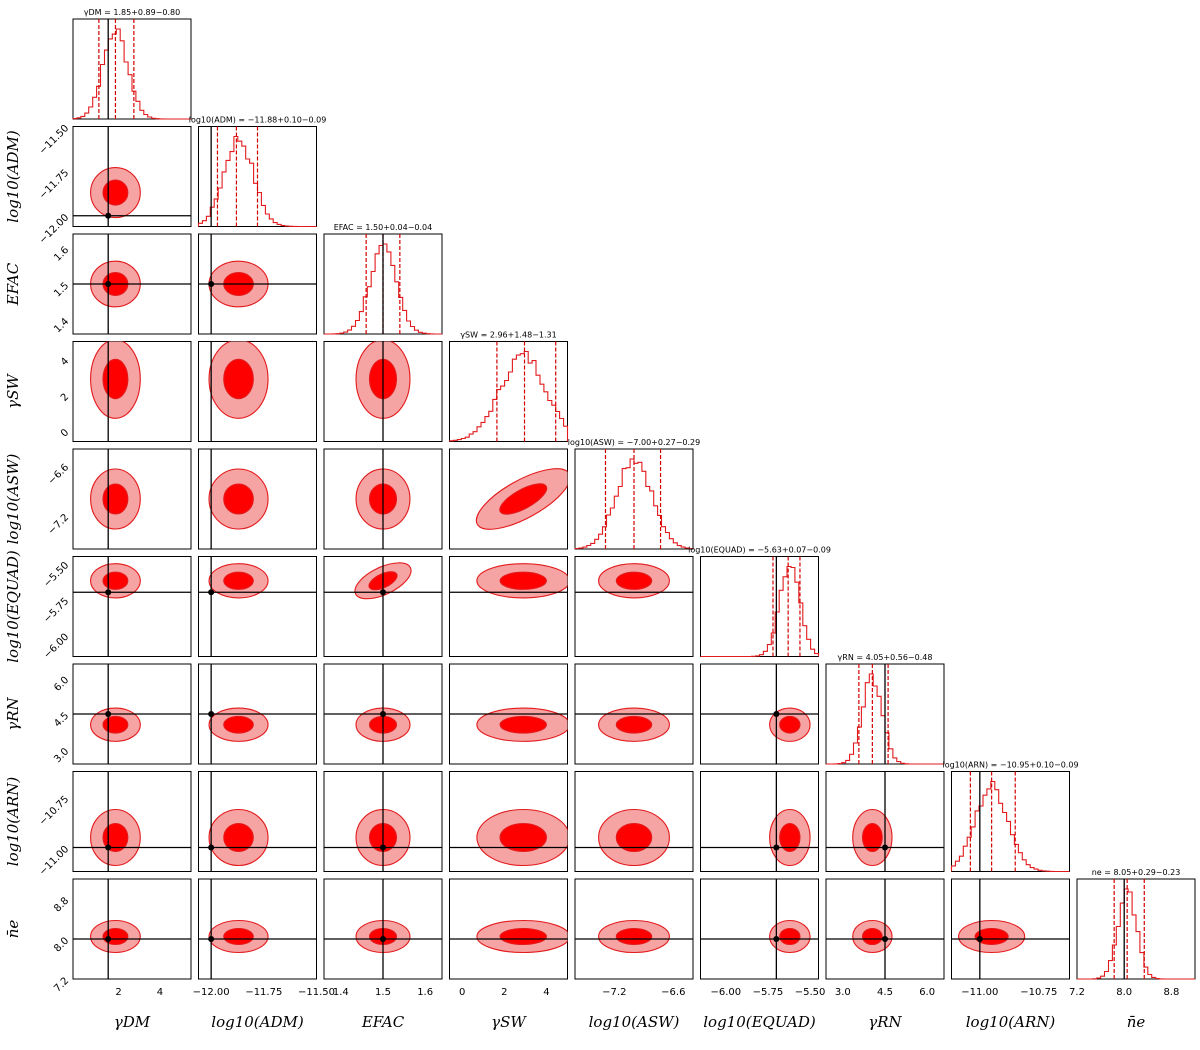 The image size is (1200, 1050). I want to click on panel-a_sw-a_rn, so click(634, 821).